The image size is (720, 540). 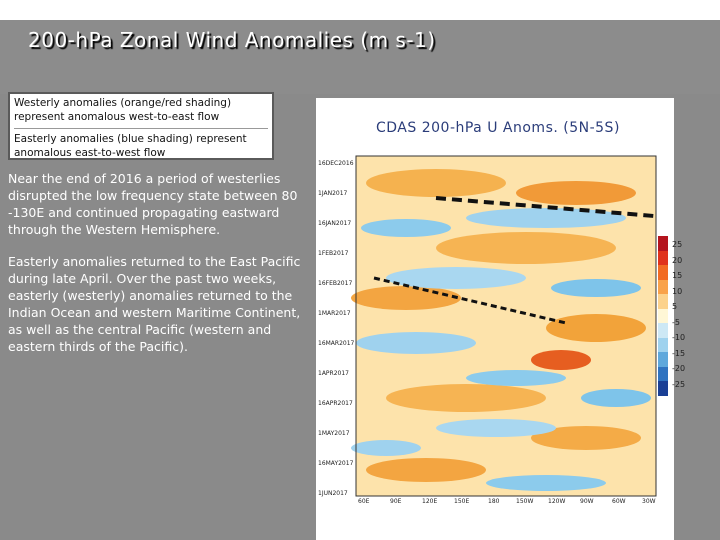 What do you see at coordinates (679, 368) in the screenshot?
I see `colorbar-label: -20` at bounding box center [679, 368].